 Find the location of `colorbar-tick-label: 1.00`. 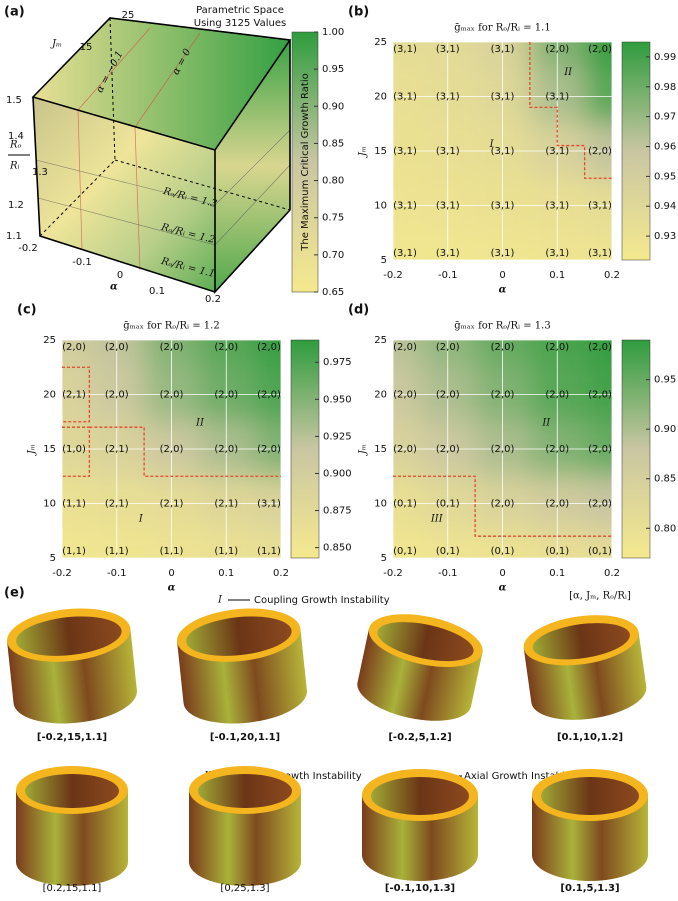

colorbar-tick-label: 1.00 is located at coordinates (333, 32).